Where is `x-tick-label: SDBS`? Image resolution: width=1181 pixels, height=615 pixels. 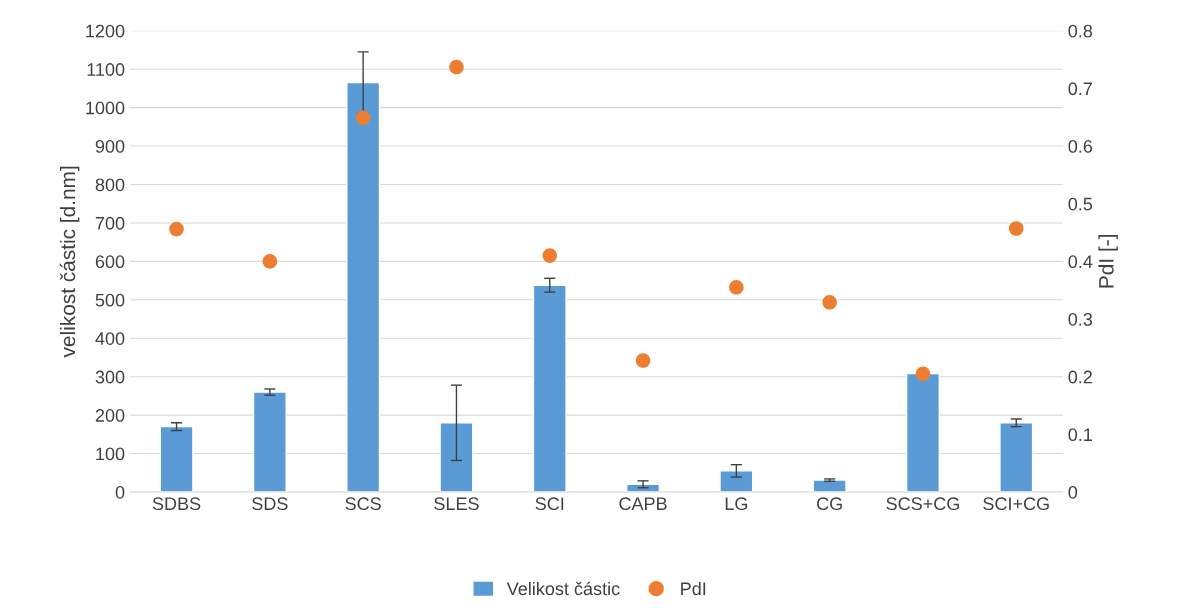
x-tick-label: SDBS is located at coordinates (176, 504).